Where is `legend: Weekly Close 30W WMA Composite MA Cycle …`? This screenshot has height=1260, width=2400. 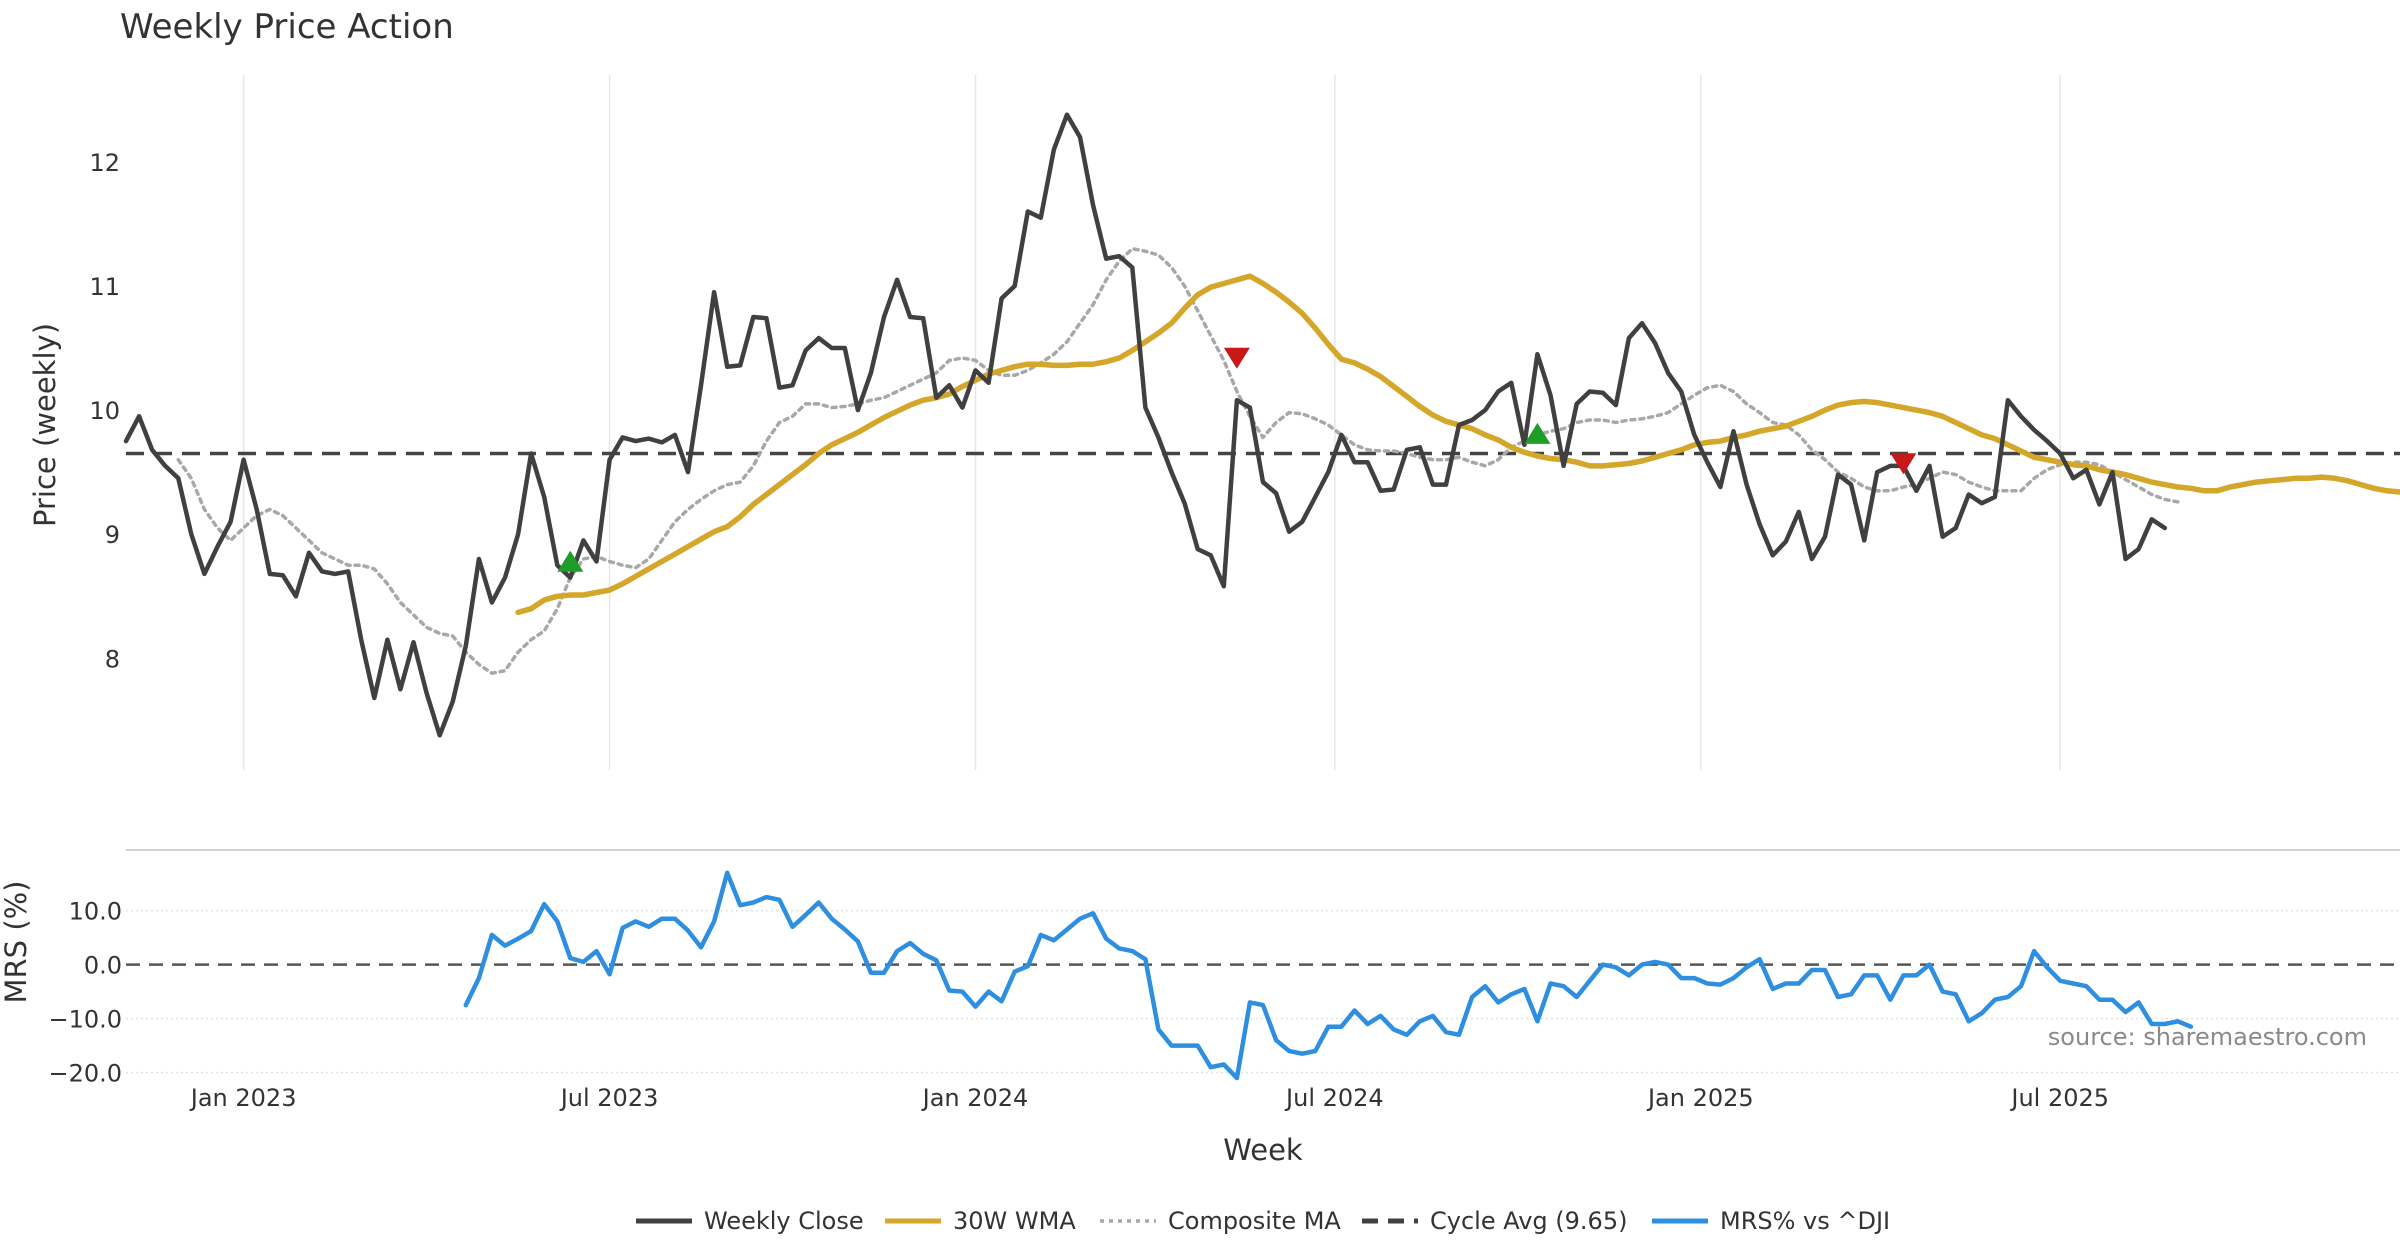
legend: Weekly Close 30W WMA Composite MA Cycle … is located at coordinates (1263, 1221).